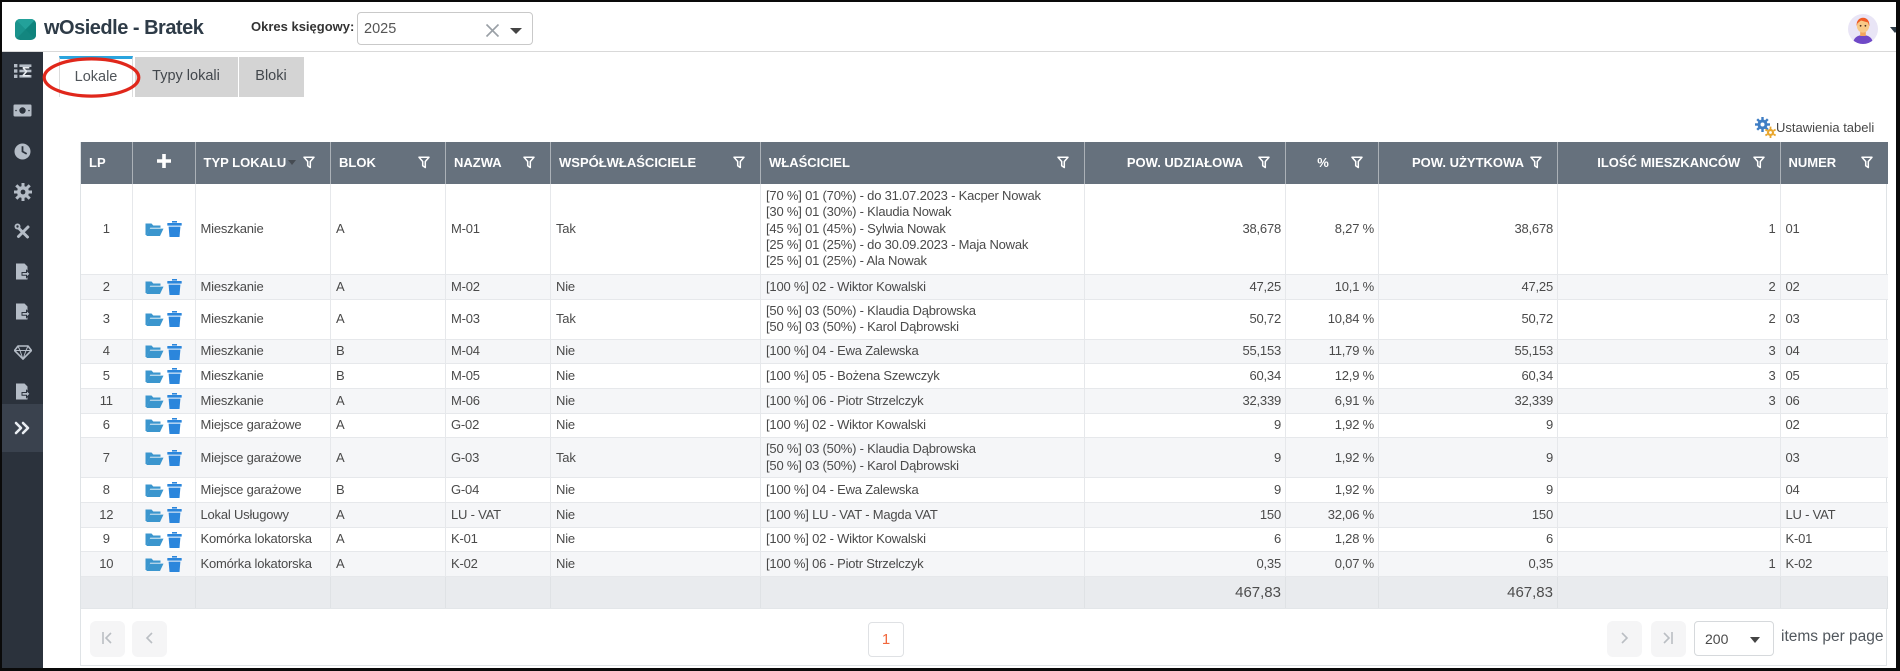 This screenshot has width=1900, height=671. I want to click on svg-text: Σ, so click(26, 72).